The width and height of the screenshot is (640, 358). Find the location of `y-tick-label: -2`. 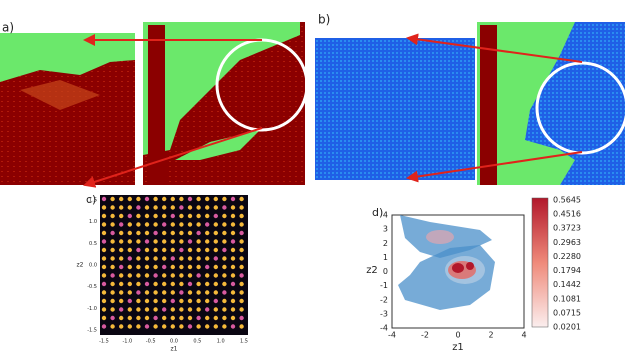

y-tick-label: -2 is located at coordinates (384, 299).